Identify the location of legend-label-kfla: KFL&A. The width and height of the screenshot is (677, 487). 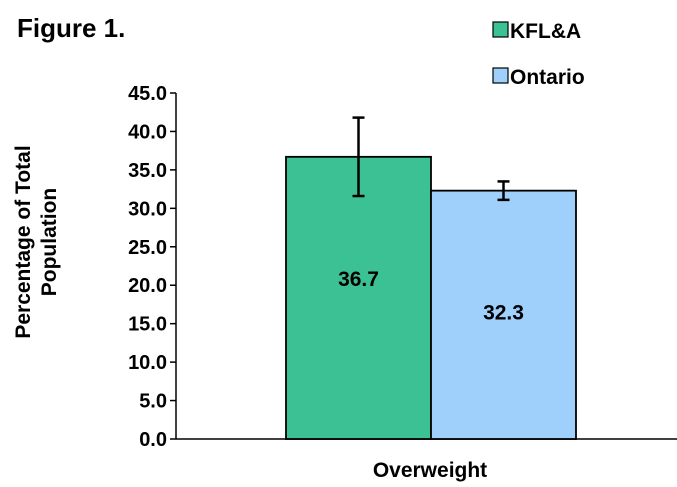
(545, 31).